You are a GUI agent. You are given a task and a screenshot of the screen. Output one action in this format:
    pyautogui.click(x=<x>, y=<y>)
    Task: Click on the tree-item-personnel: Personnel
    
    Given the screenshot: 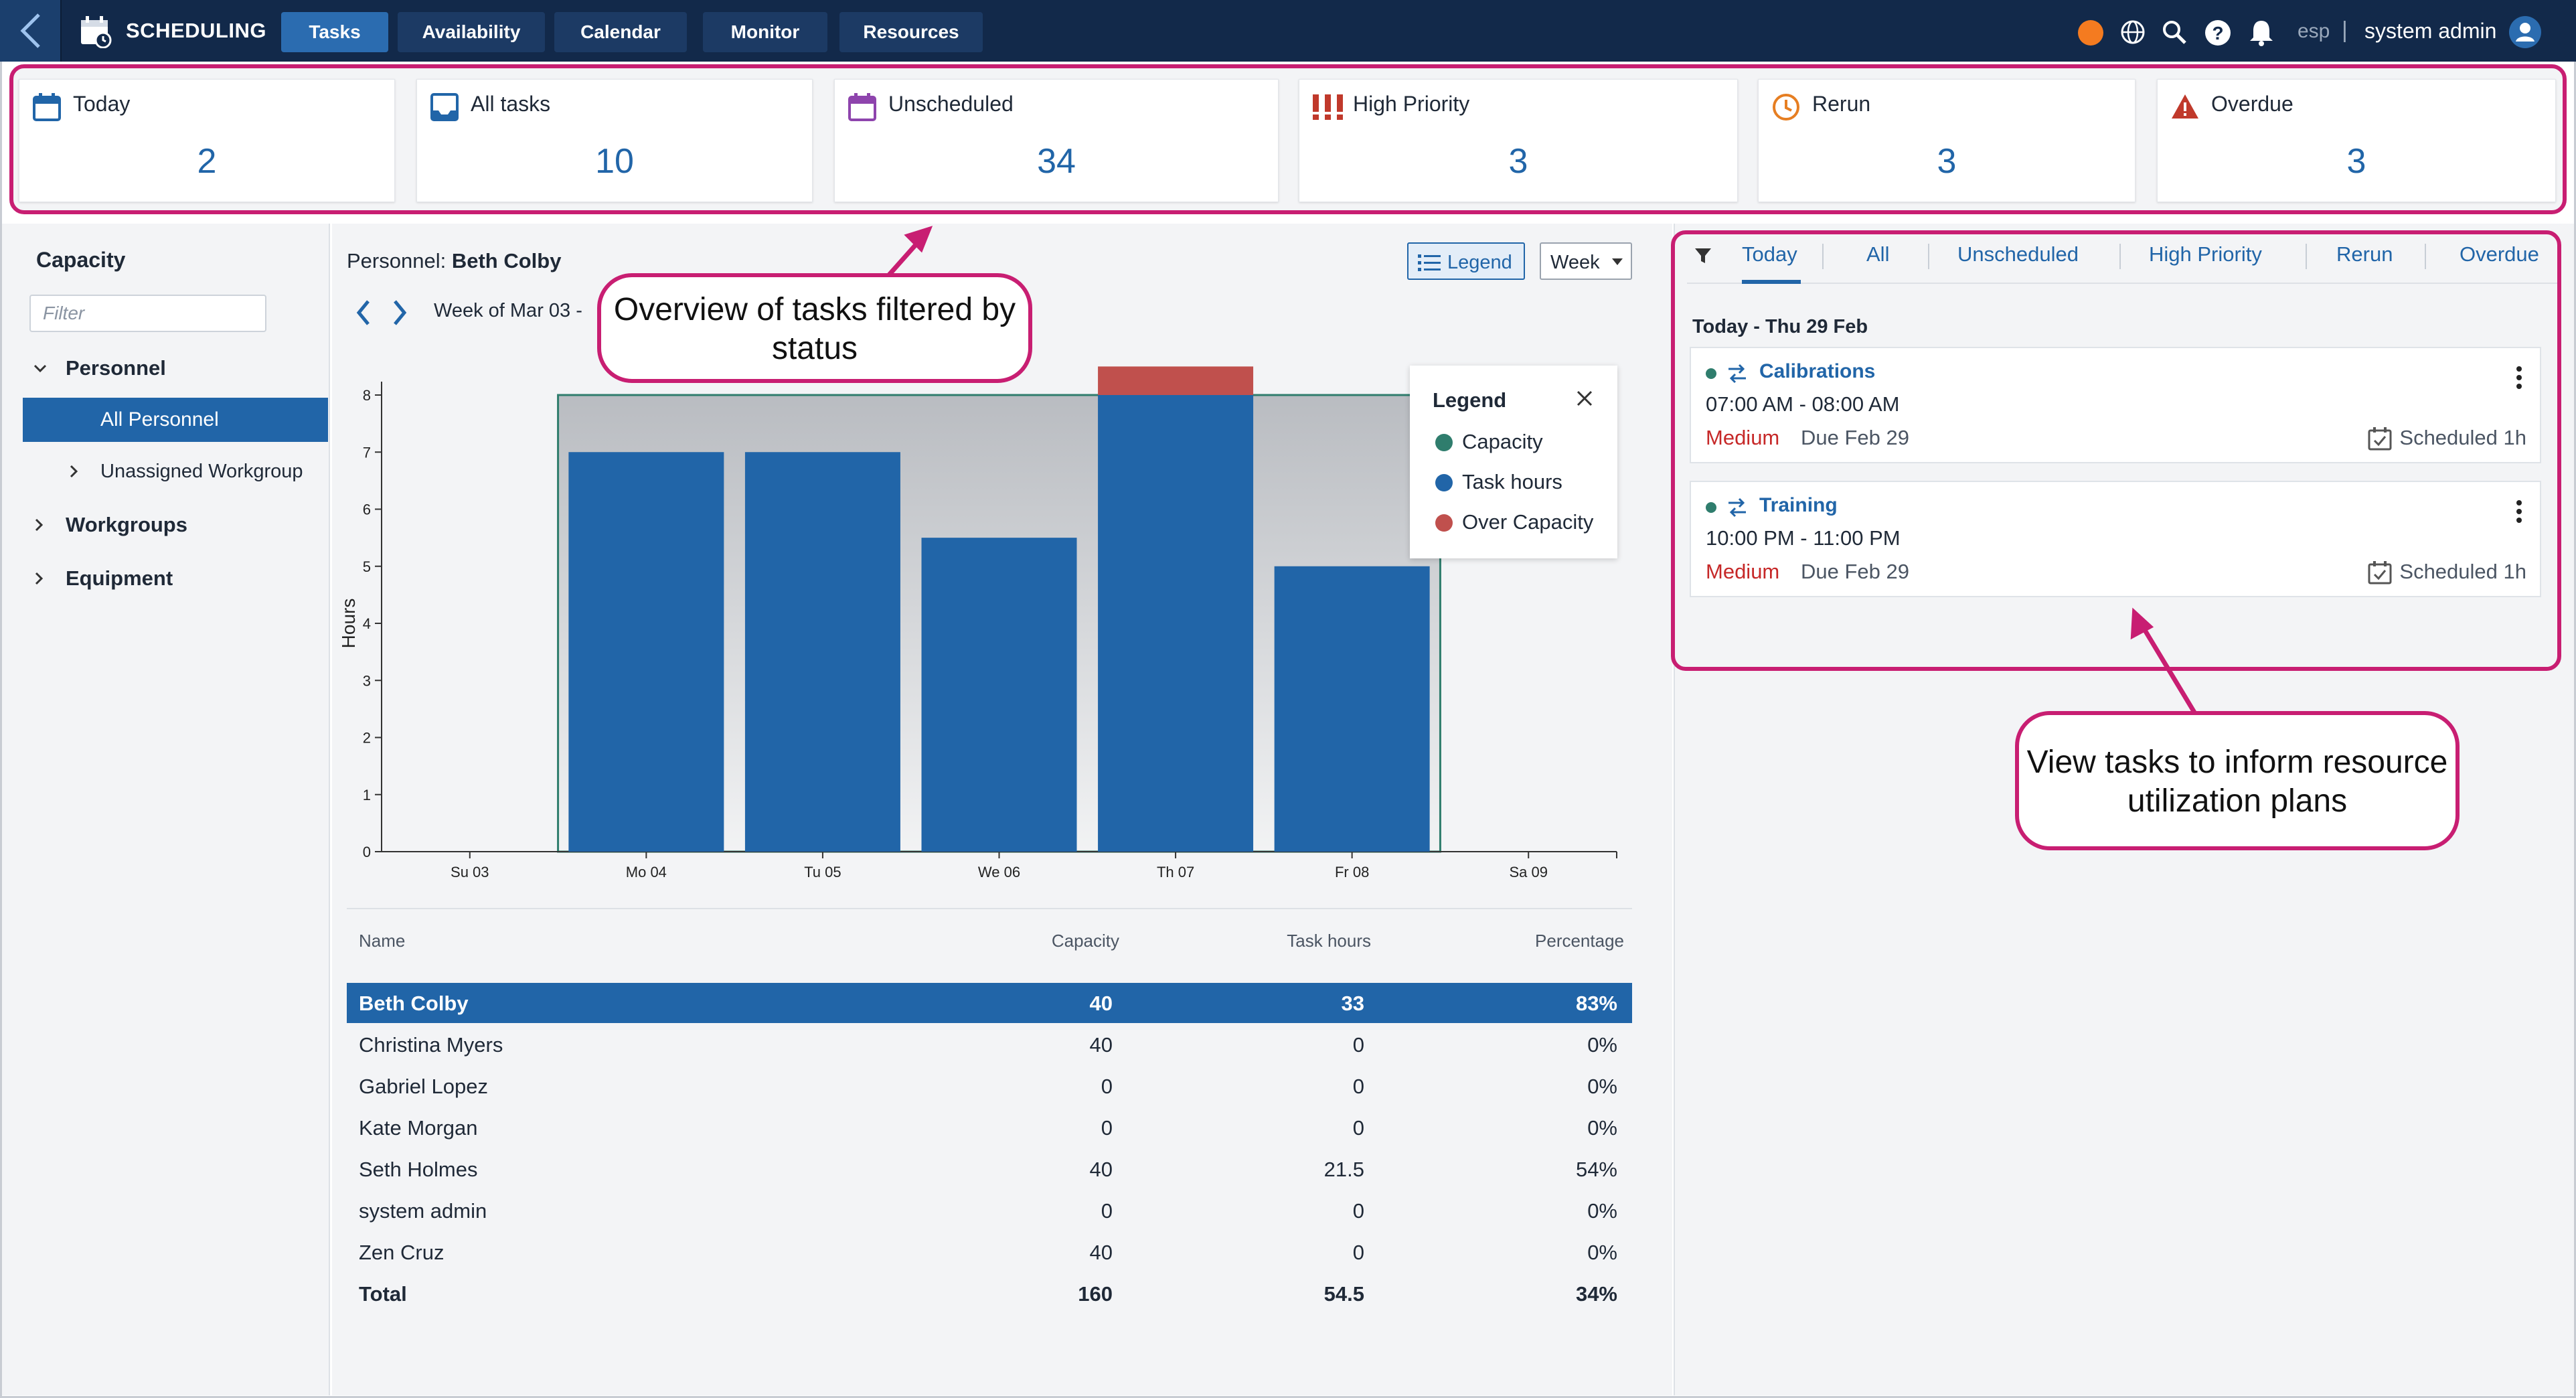 What is the action you would take?
    pyautogui.click(x=116, y=368)
    